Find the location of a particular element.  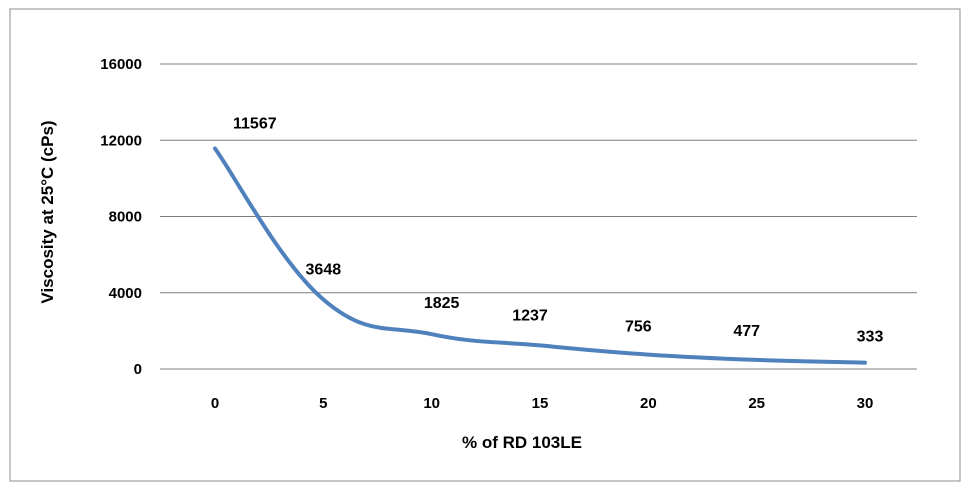

x-tick-label: 0 is located at coordinates (215, 403).